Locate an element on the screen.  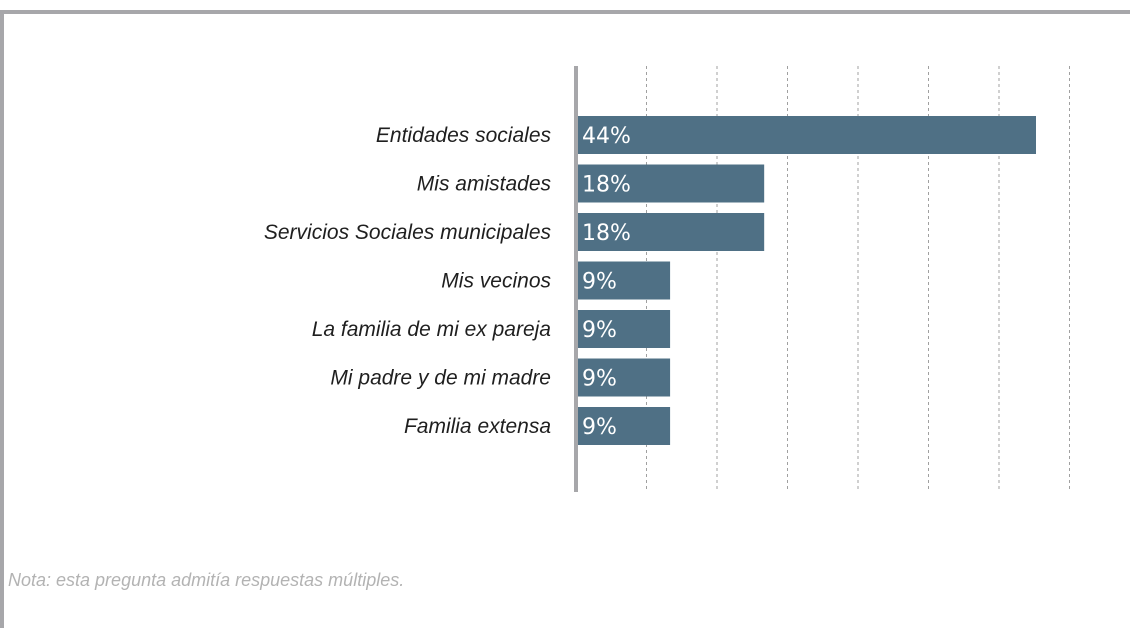
value-label: 44% is located at coordinates (606, 136).